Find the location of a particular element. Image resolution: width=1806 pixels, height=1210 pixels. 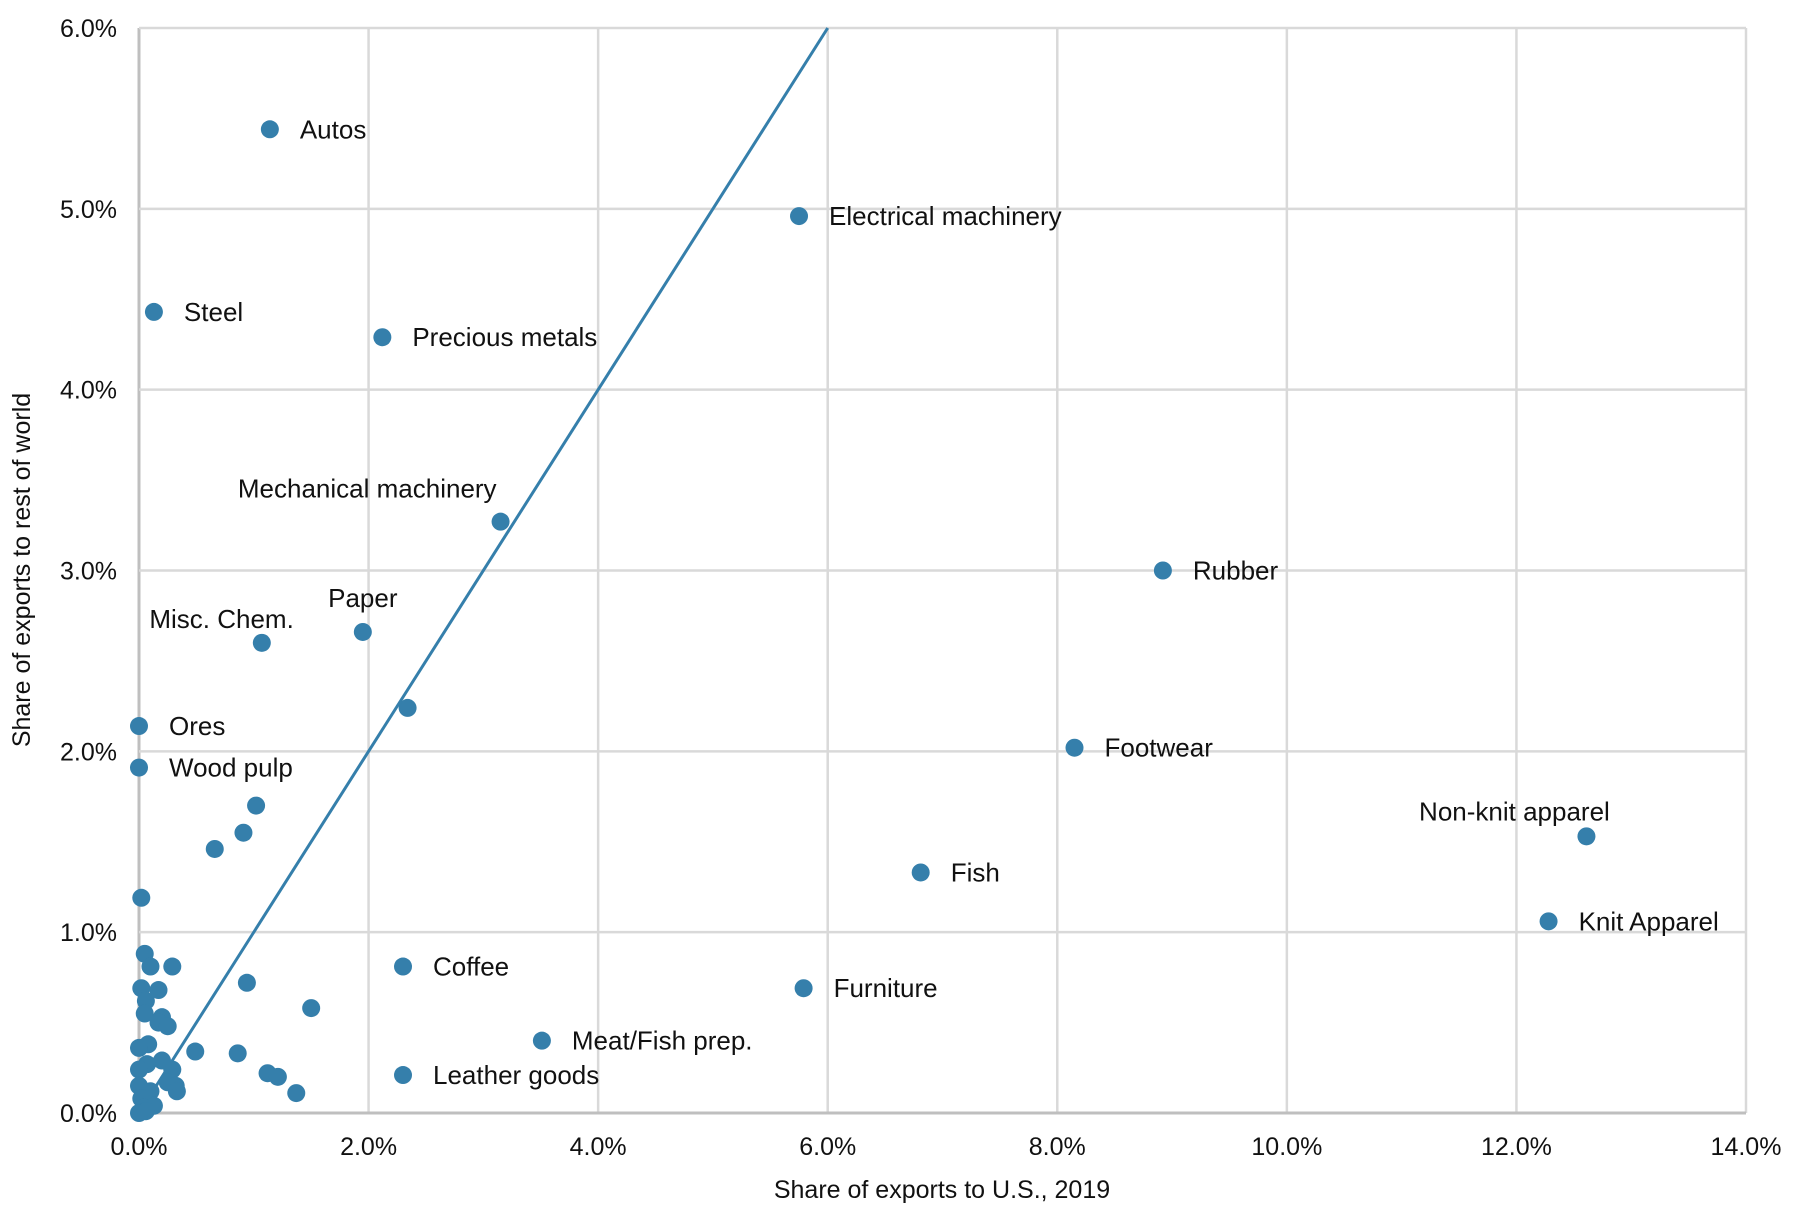

point-label: Precious metals is located at coordinates (504, 337).